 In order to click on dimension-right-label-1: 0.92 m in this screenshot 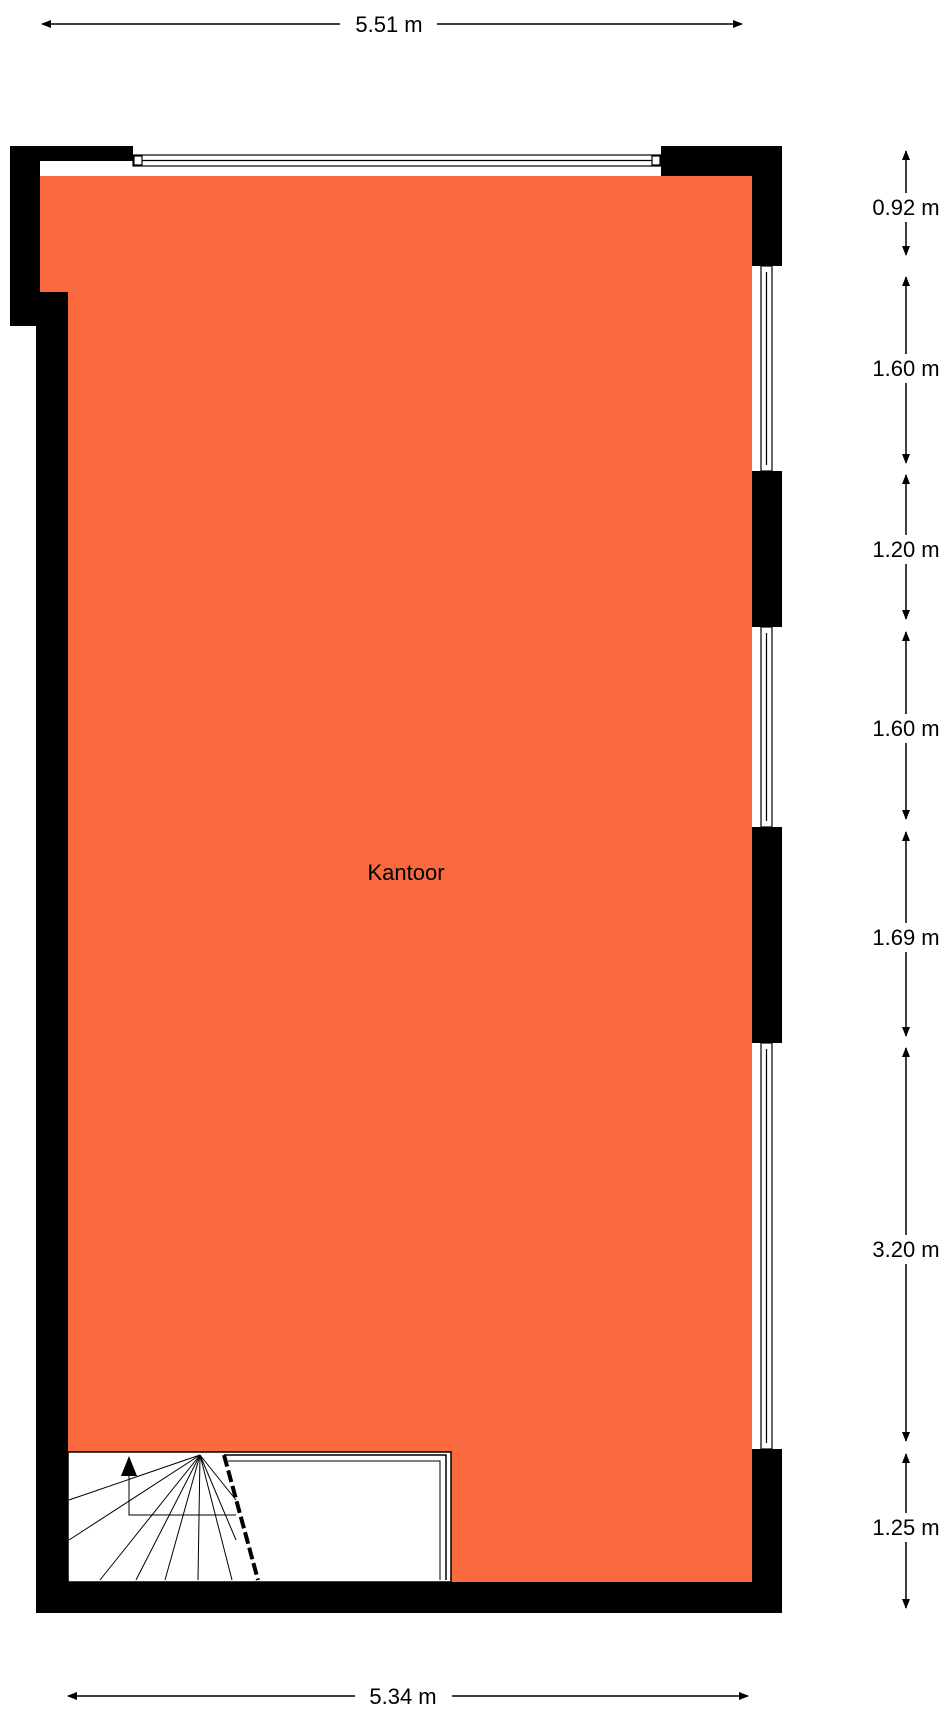, I will do `click(905, 207)`.